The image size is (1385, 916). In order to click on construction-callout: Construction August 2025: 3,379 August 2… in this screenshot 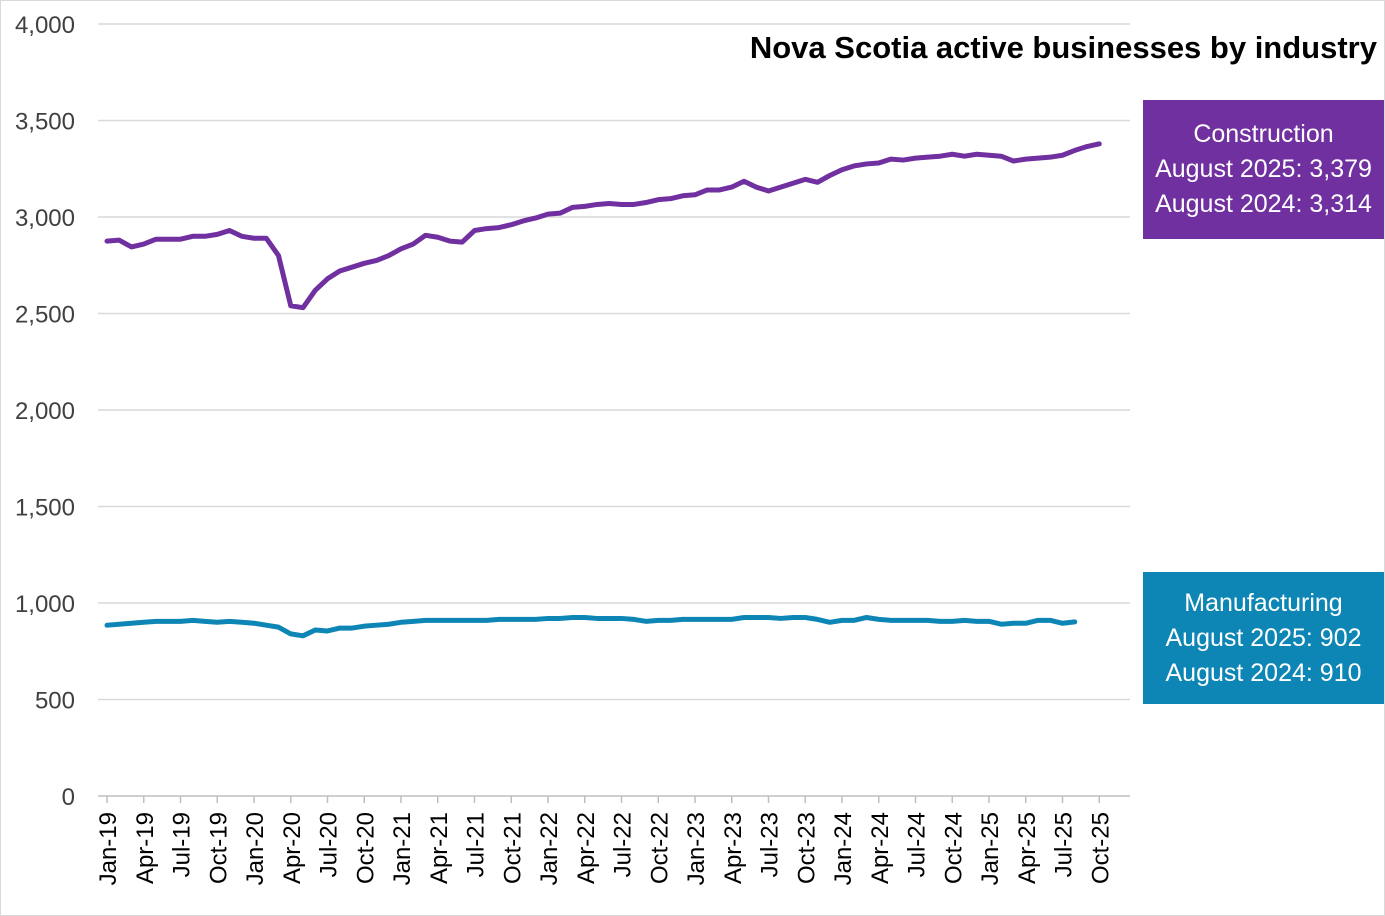, I will do `click(1263, 169)`.